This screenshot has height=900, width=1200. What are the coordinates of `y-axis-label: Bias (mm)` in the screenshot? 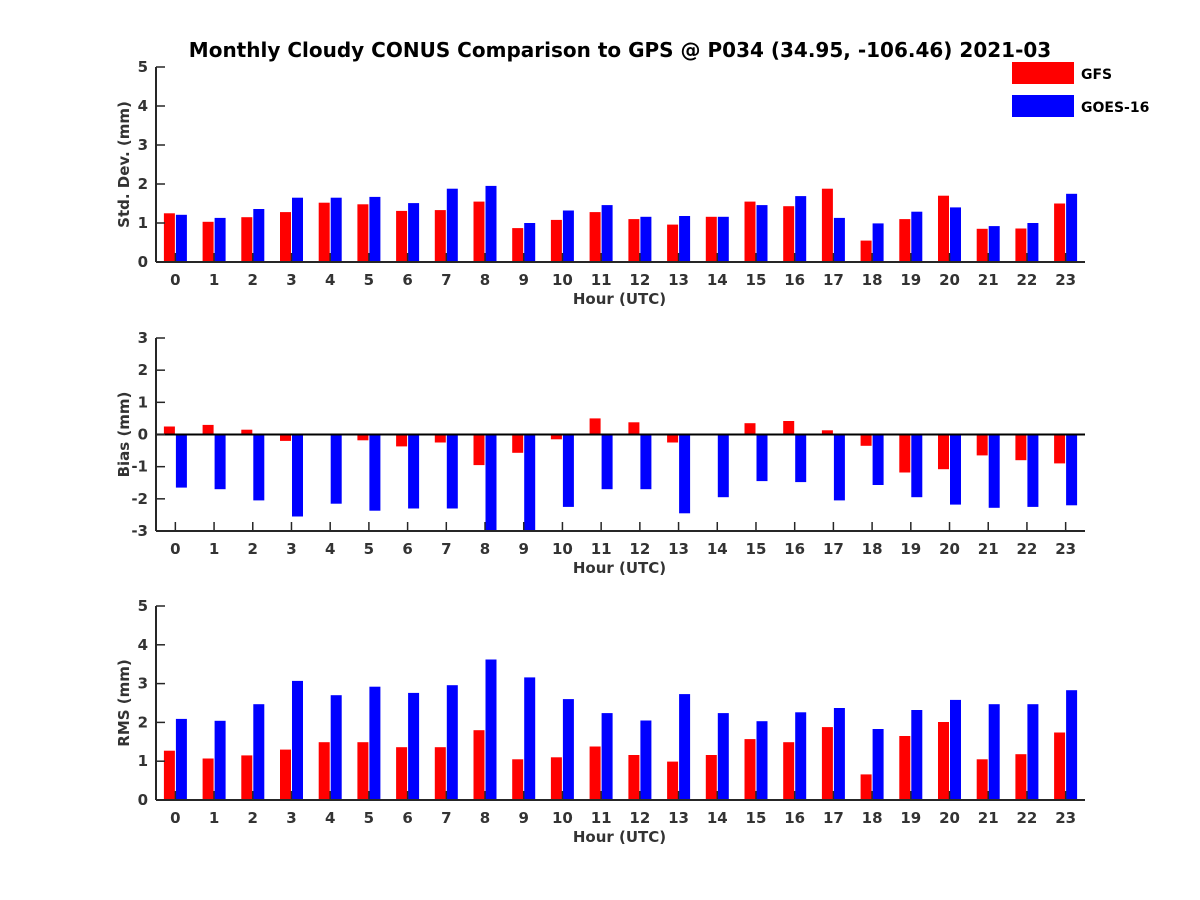 It's located at (124, 435).